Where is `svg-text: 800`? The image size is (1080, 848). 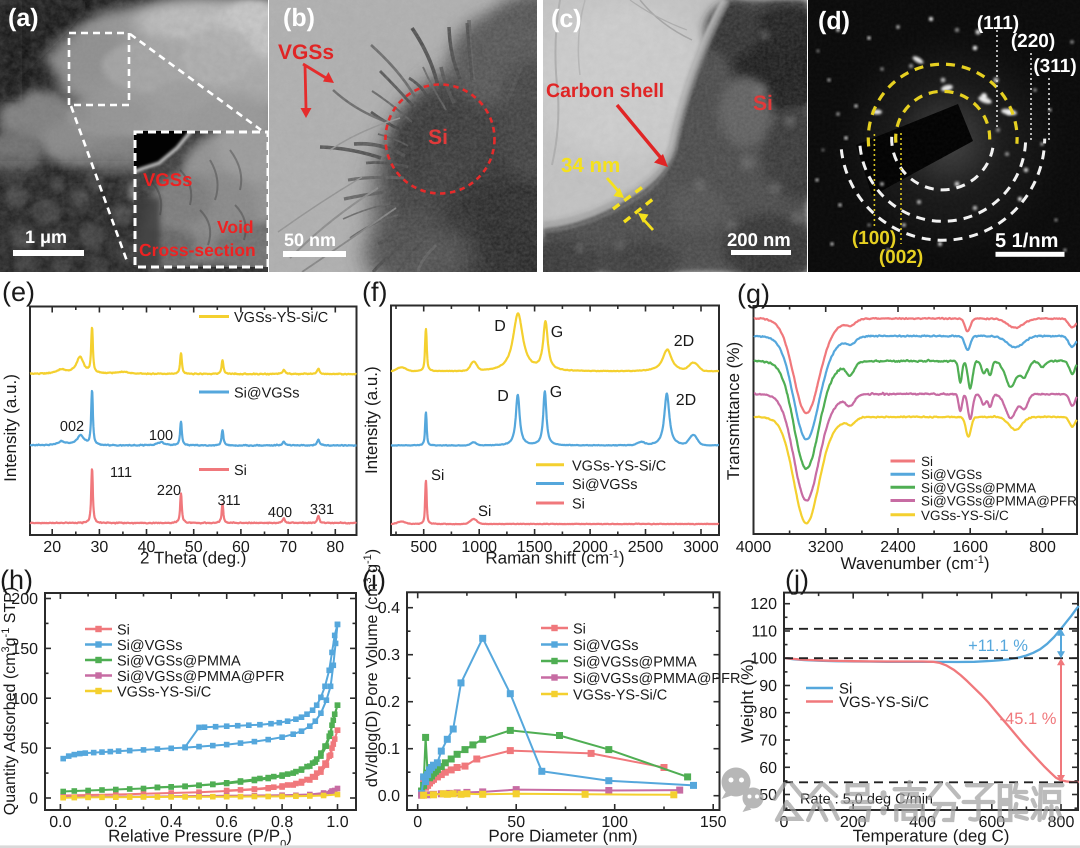 svg-text: 800 is located at coordinates (1042, 547).